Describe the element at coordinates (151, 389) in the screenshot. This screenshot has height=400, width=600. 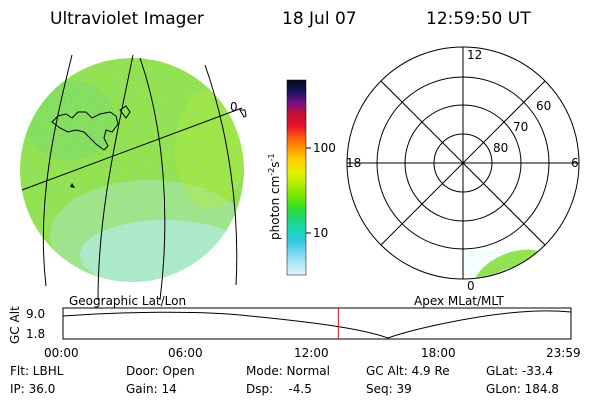
I see `gain-value: Gain: 14` at that location.